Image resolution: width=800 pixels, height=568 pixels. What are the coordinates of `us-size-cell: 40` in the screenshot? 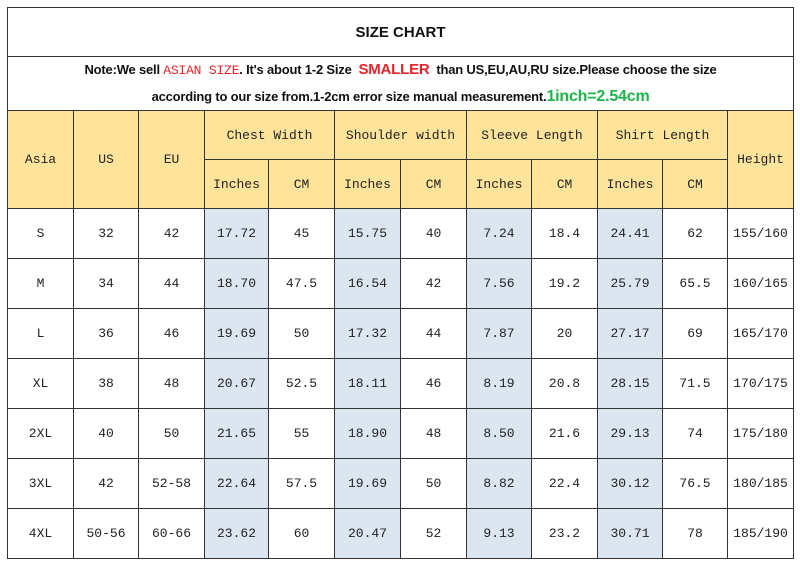 It's located at (106, 433).